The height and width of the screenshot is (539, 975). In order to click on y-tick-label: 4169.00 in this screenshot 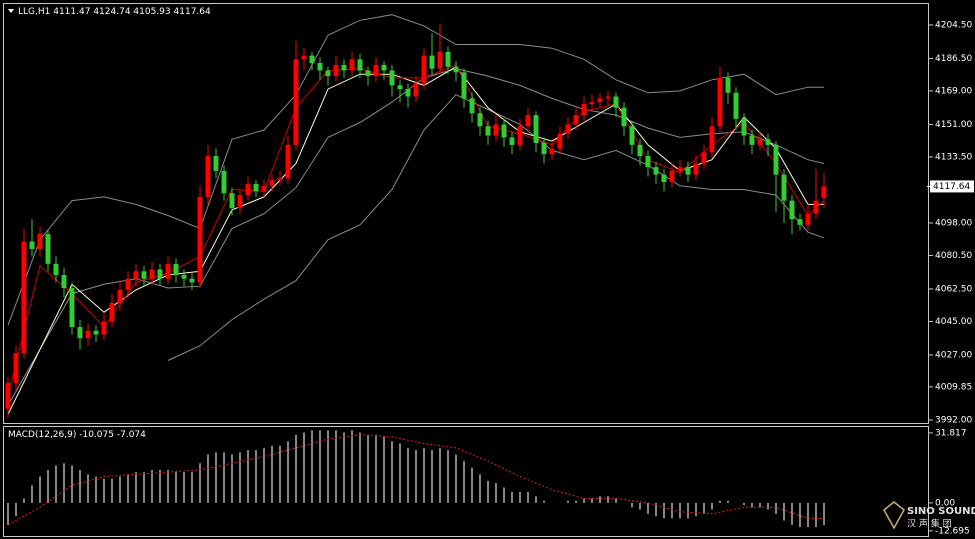, I will do `click(953, 91)`.